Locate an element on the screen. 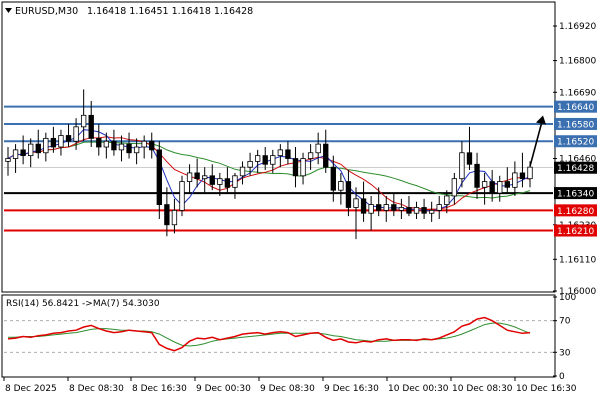  dropdown-triangle-icon is located at coordinates (8, 10).